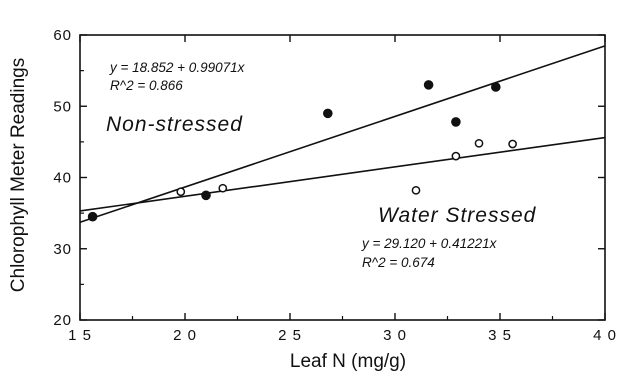 The width and height of the screenshot is (620, 373). What do you see at coordinates (185, 335) in the screenshot?
I see `x-tick-label: 2 0` at bounding box center [185, 335].